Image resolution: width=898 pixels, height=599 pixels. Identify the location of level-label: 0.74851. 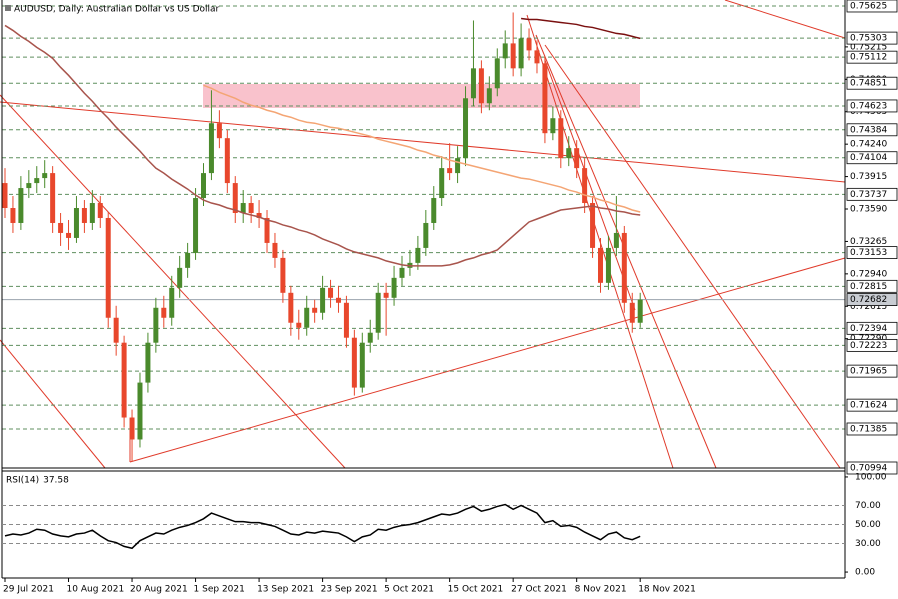
(868, 84).